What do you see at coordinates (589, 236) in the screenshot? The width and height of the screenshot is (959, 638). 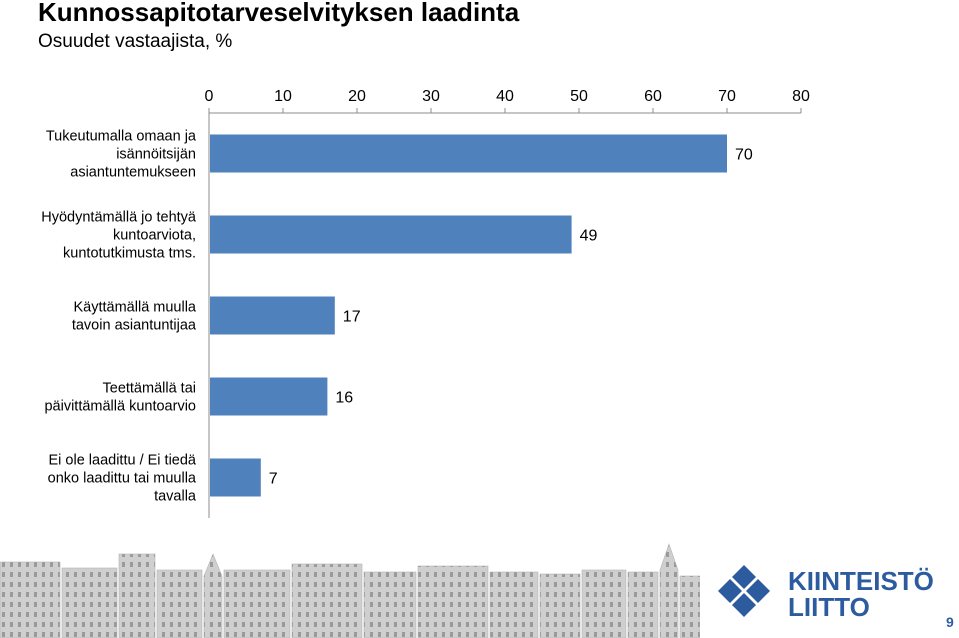 I see `data-label: 49` at bounding box center [589, 236].